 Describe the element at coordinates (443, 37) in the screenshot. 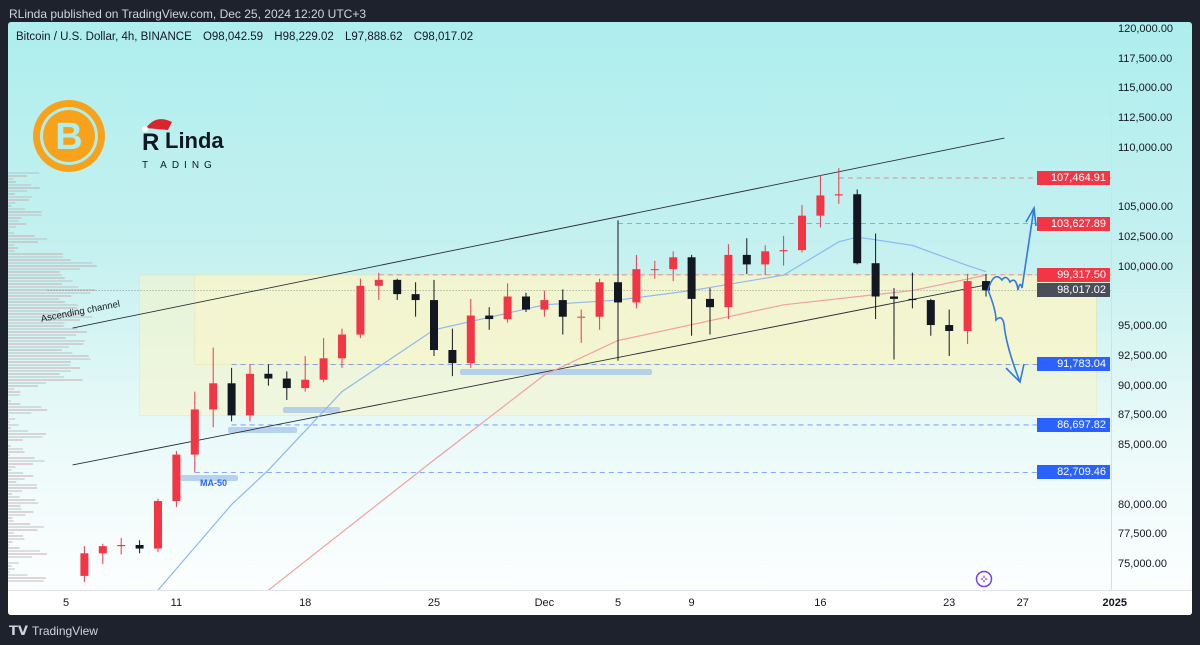

I see `ohlc-close: C98,017.02` at that location.